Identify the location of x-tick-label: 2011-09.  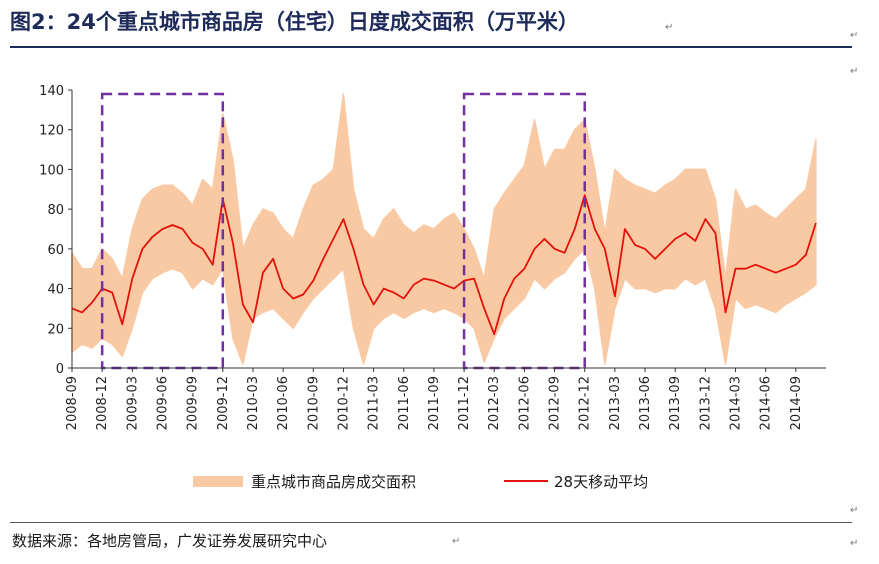
(434, 403).